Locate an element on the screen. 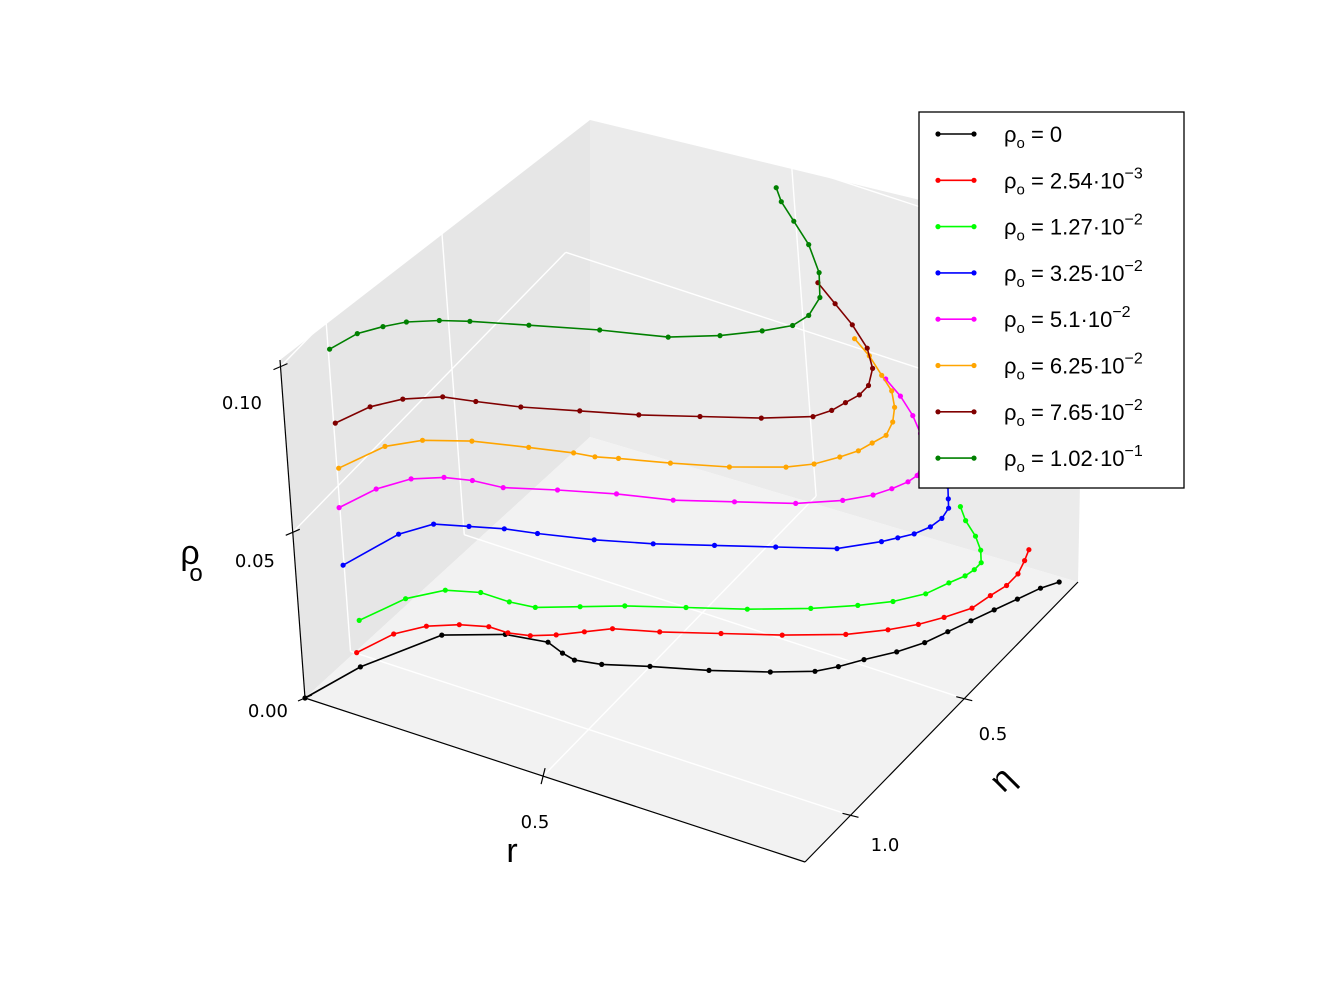 This screenshot has height=992, width=1331. legend-label: ρo = 3.25·10−2 is located at coordinates (1073, 274).